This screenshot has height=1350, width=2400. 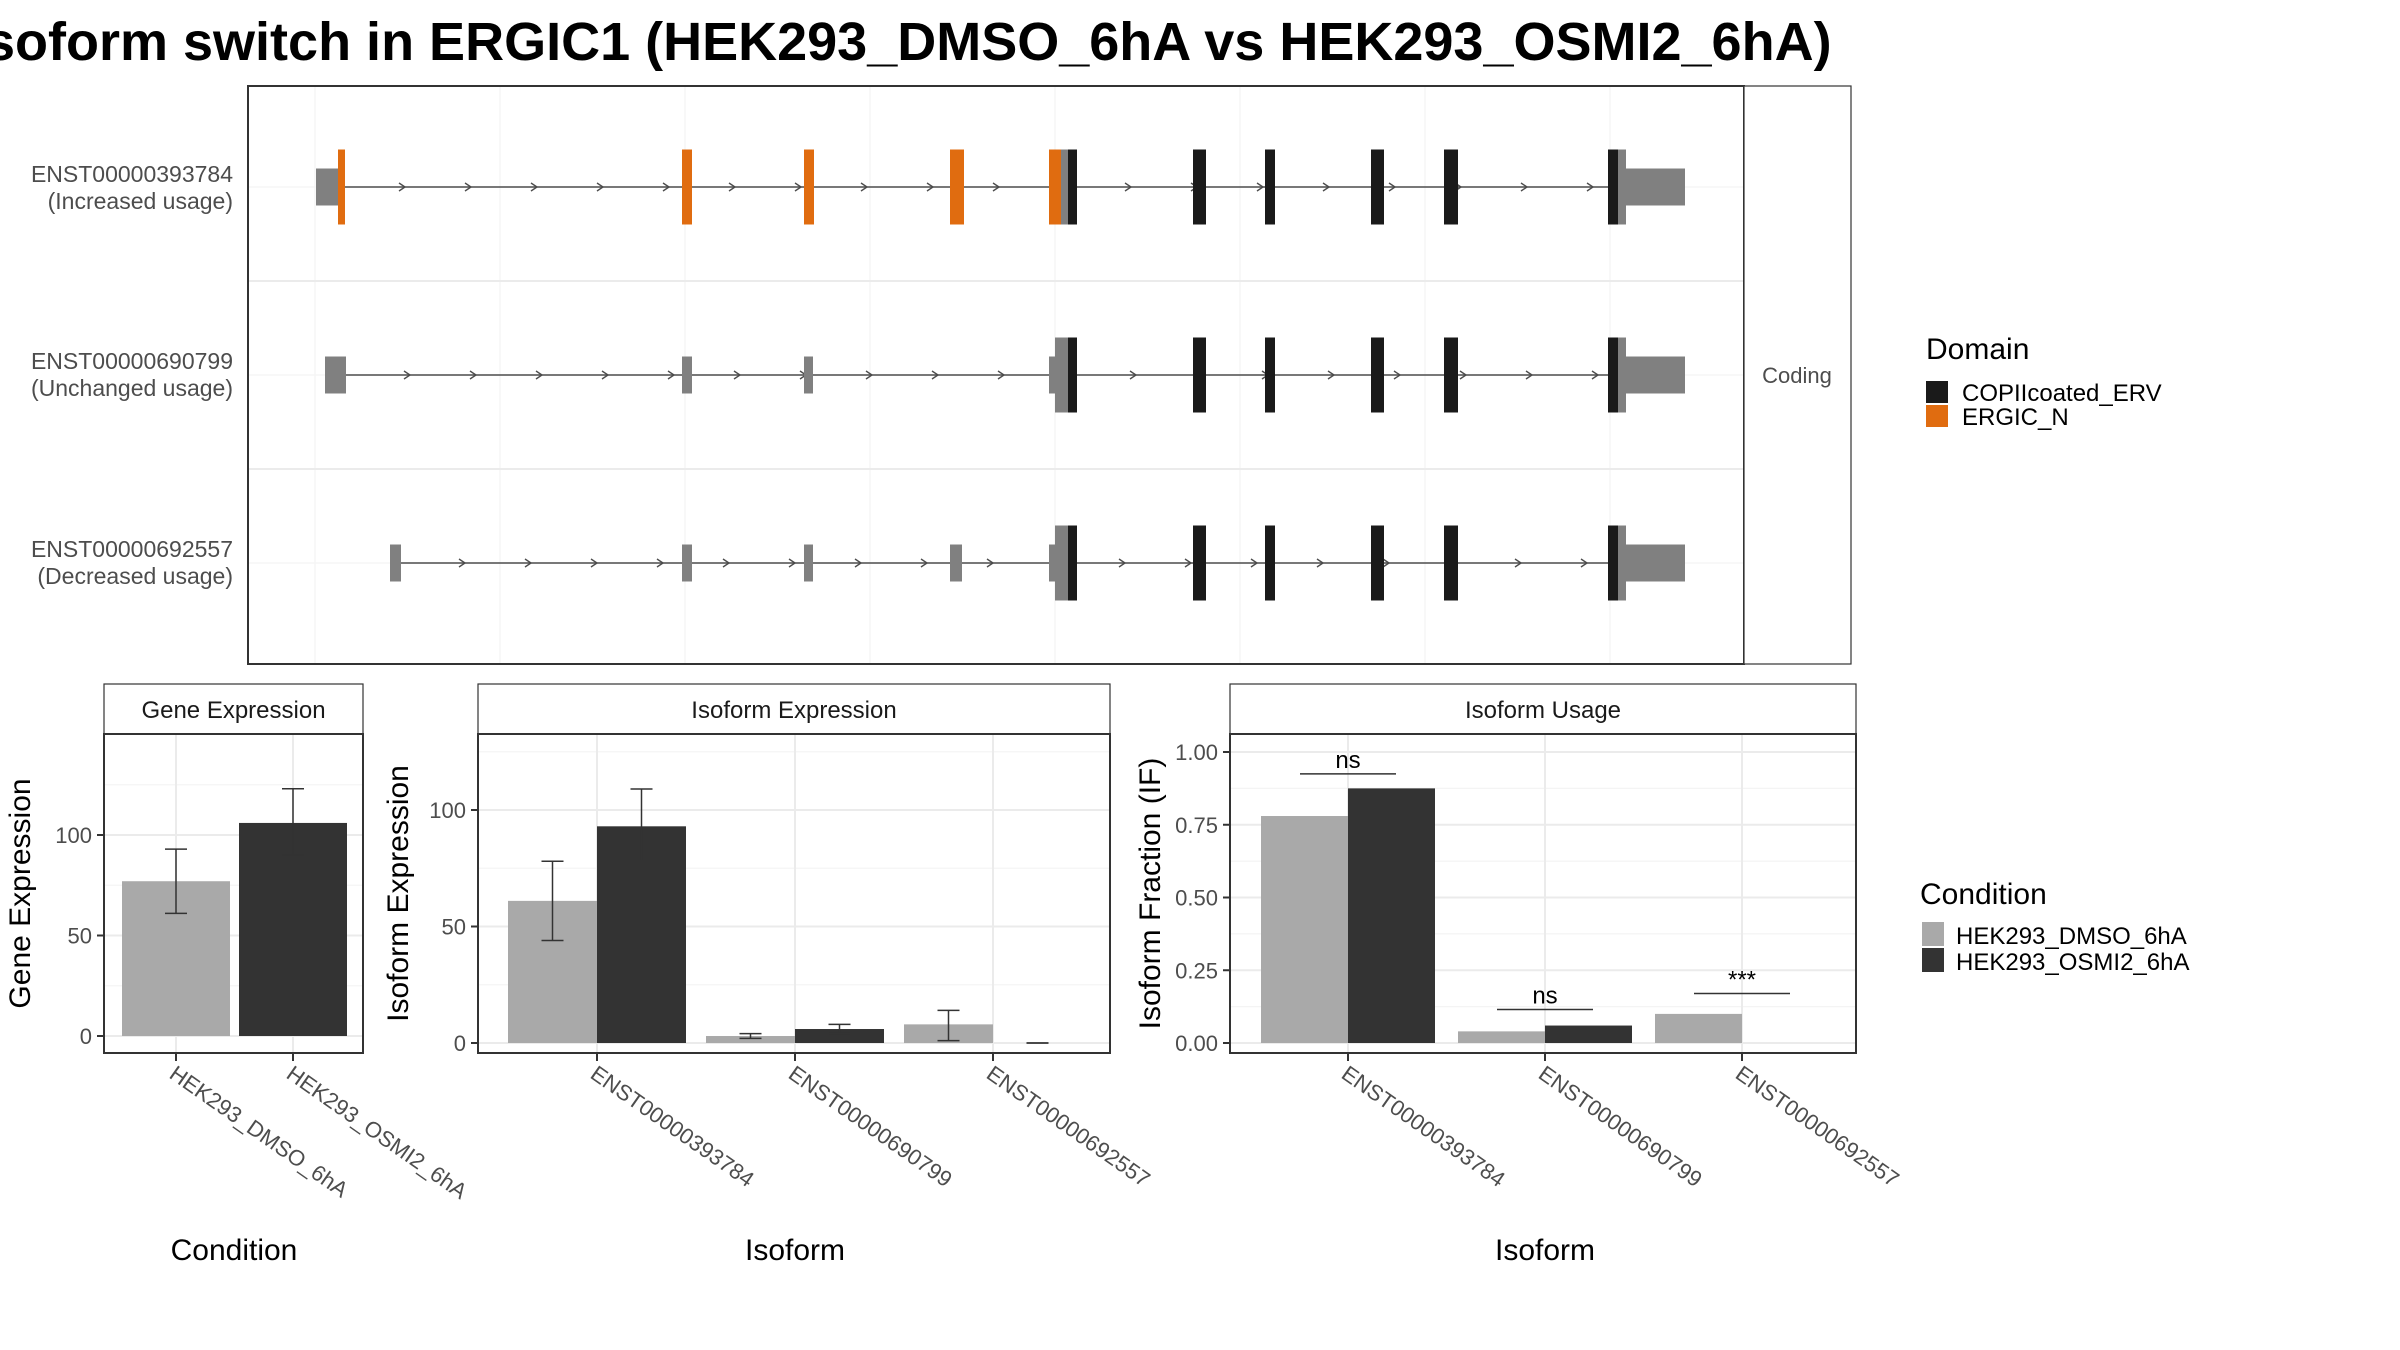 I want to click on condition-legend-title: Condition, so click(x=1983, y=894).